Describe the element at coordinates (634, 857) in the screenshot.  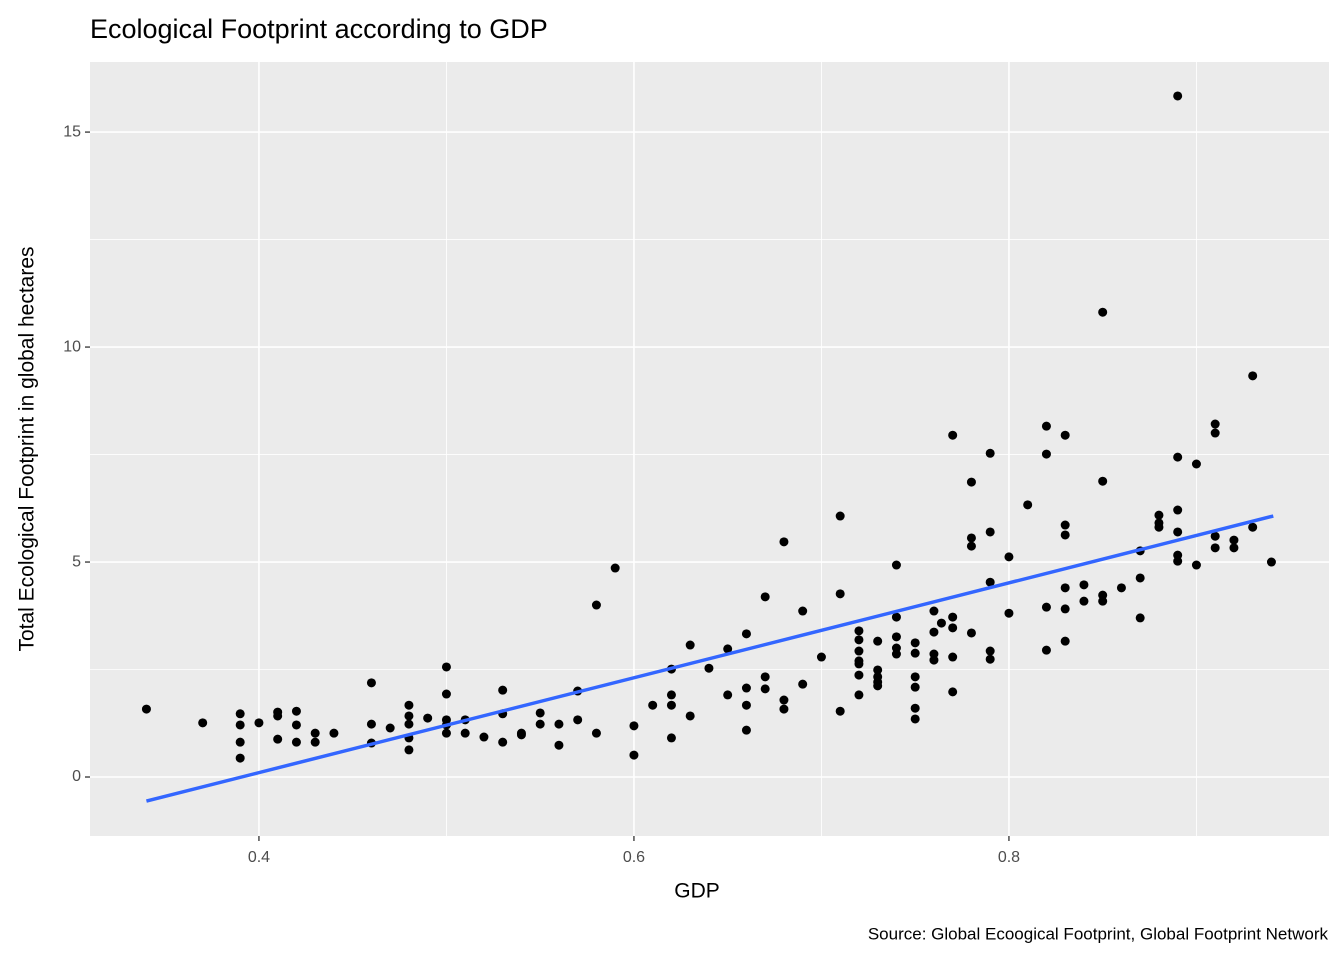
I see `x-tick-label: 0.6` at that location.